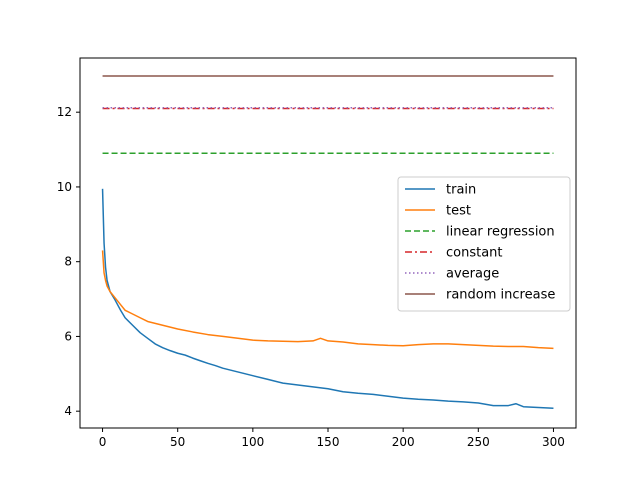 This screenshot has height=480, width=640. What do you see at coordinates (458, 211) in the screenshot?
I see `legend-label-1: test` at bounding box center [458, 211].